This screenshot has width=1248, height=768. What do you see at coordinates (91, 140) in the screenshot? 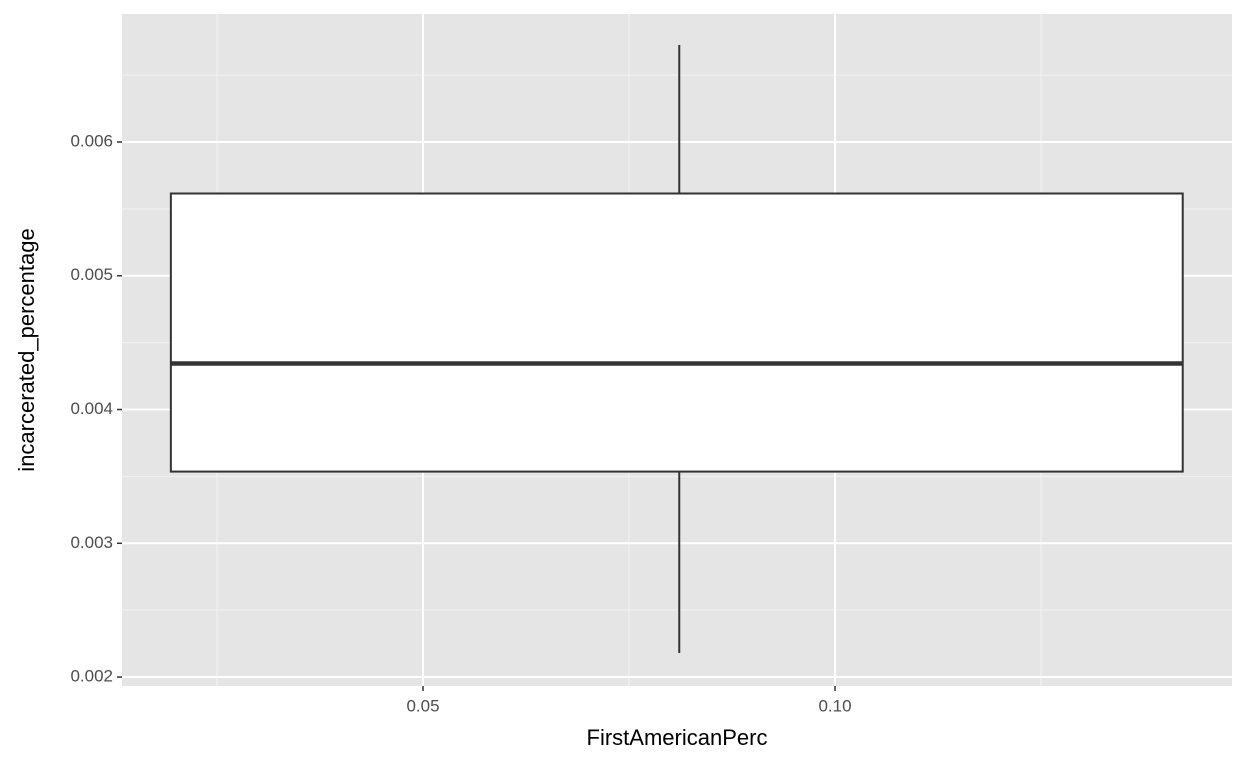
I see `y-tick-label: 0.006` at bounding box center [91, 140].